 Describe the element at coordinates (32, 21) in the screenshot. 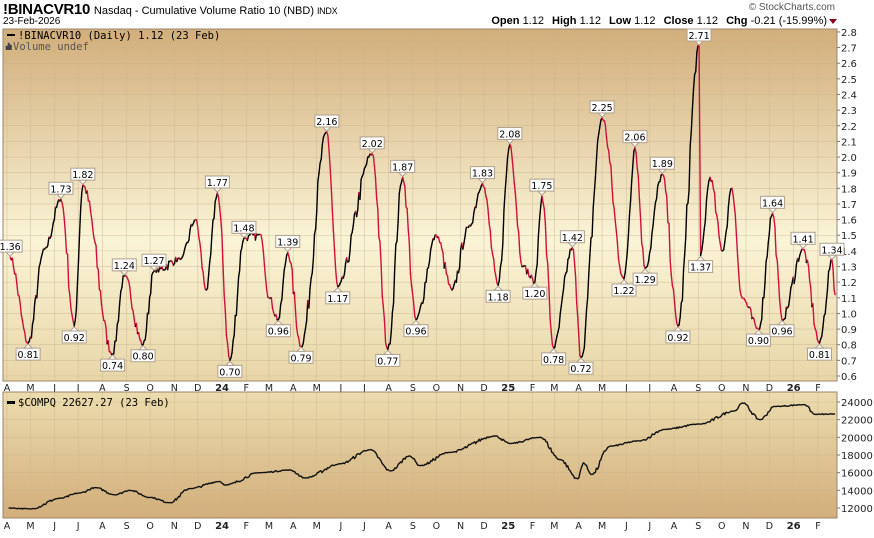

I see `chart-date: 23-Feb-2026` at that location.